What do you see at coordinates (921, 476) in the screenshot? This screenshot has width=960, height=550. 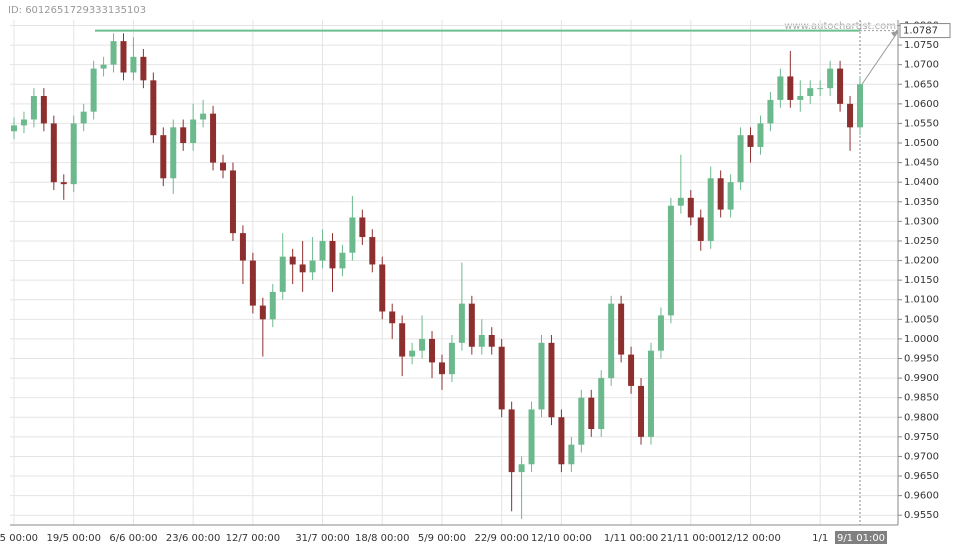 I see `y-tick-label: 0.9650` at bounding box center [921, 476].